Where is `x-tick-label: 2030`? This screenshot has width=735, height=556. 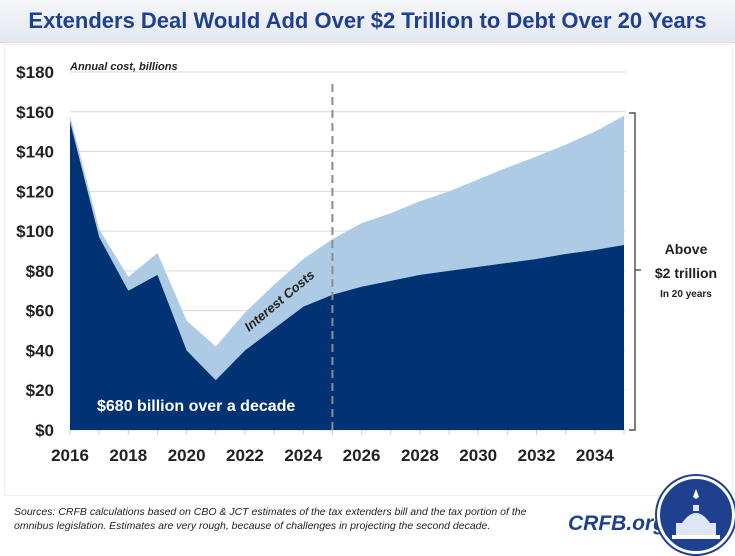 x-tick-label: 2030 is located at coordinates (478, 455).